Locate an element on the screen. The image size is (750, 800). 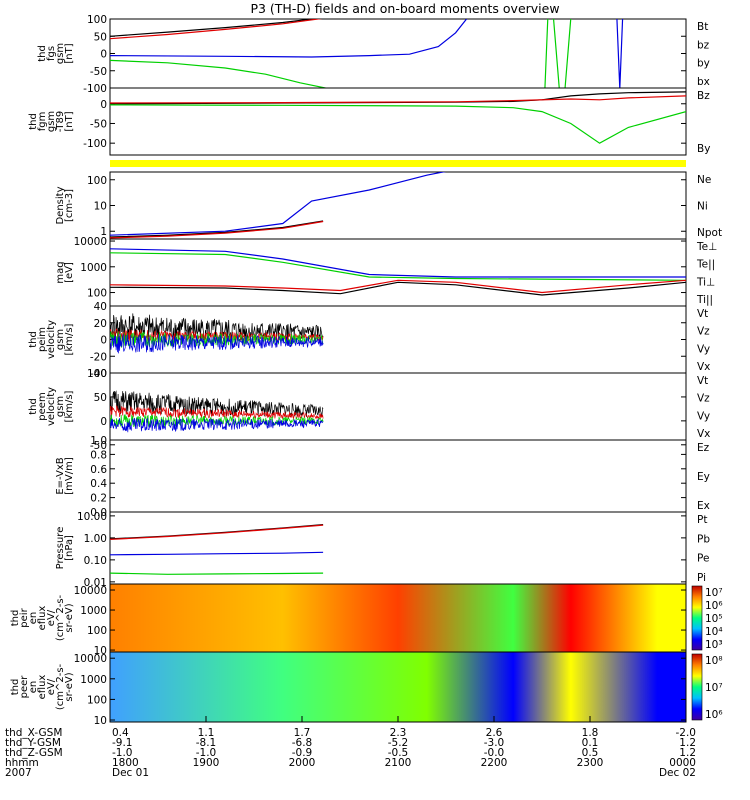
panel-frame is located at coordinates (398, 548).